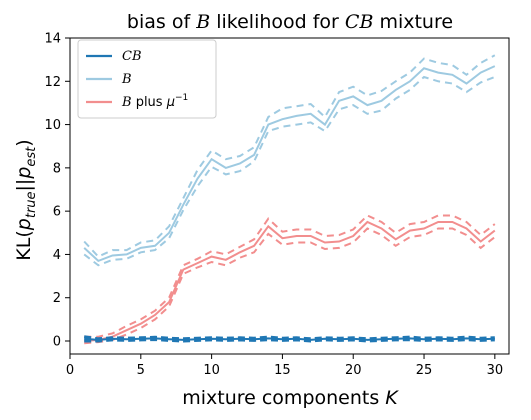  What do you see at coordinates (149, 102) in the screenshot?
I see `legend-bmu-plus: plus` at bounding box center [149, 102].